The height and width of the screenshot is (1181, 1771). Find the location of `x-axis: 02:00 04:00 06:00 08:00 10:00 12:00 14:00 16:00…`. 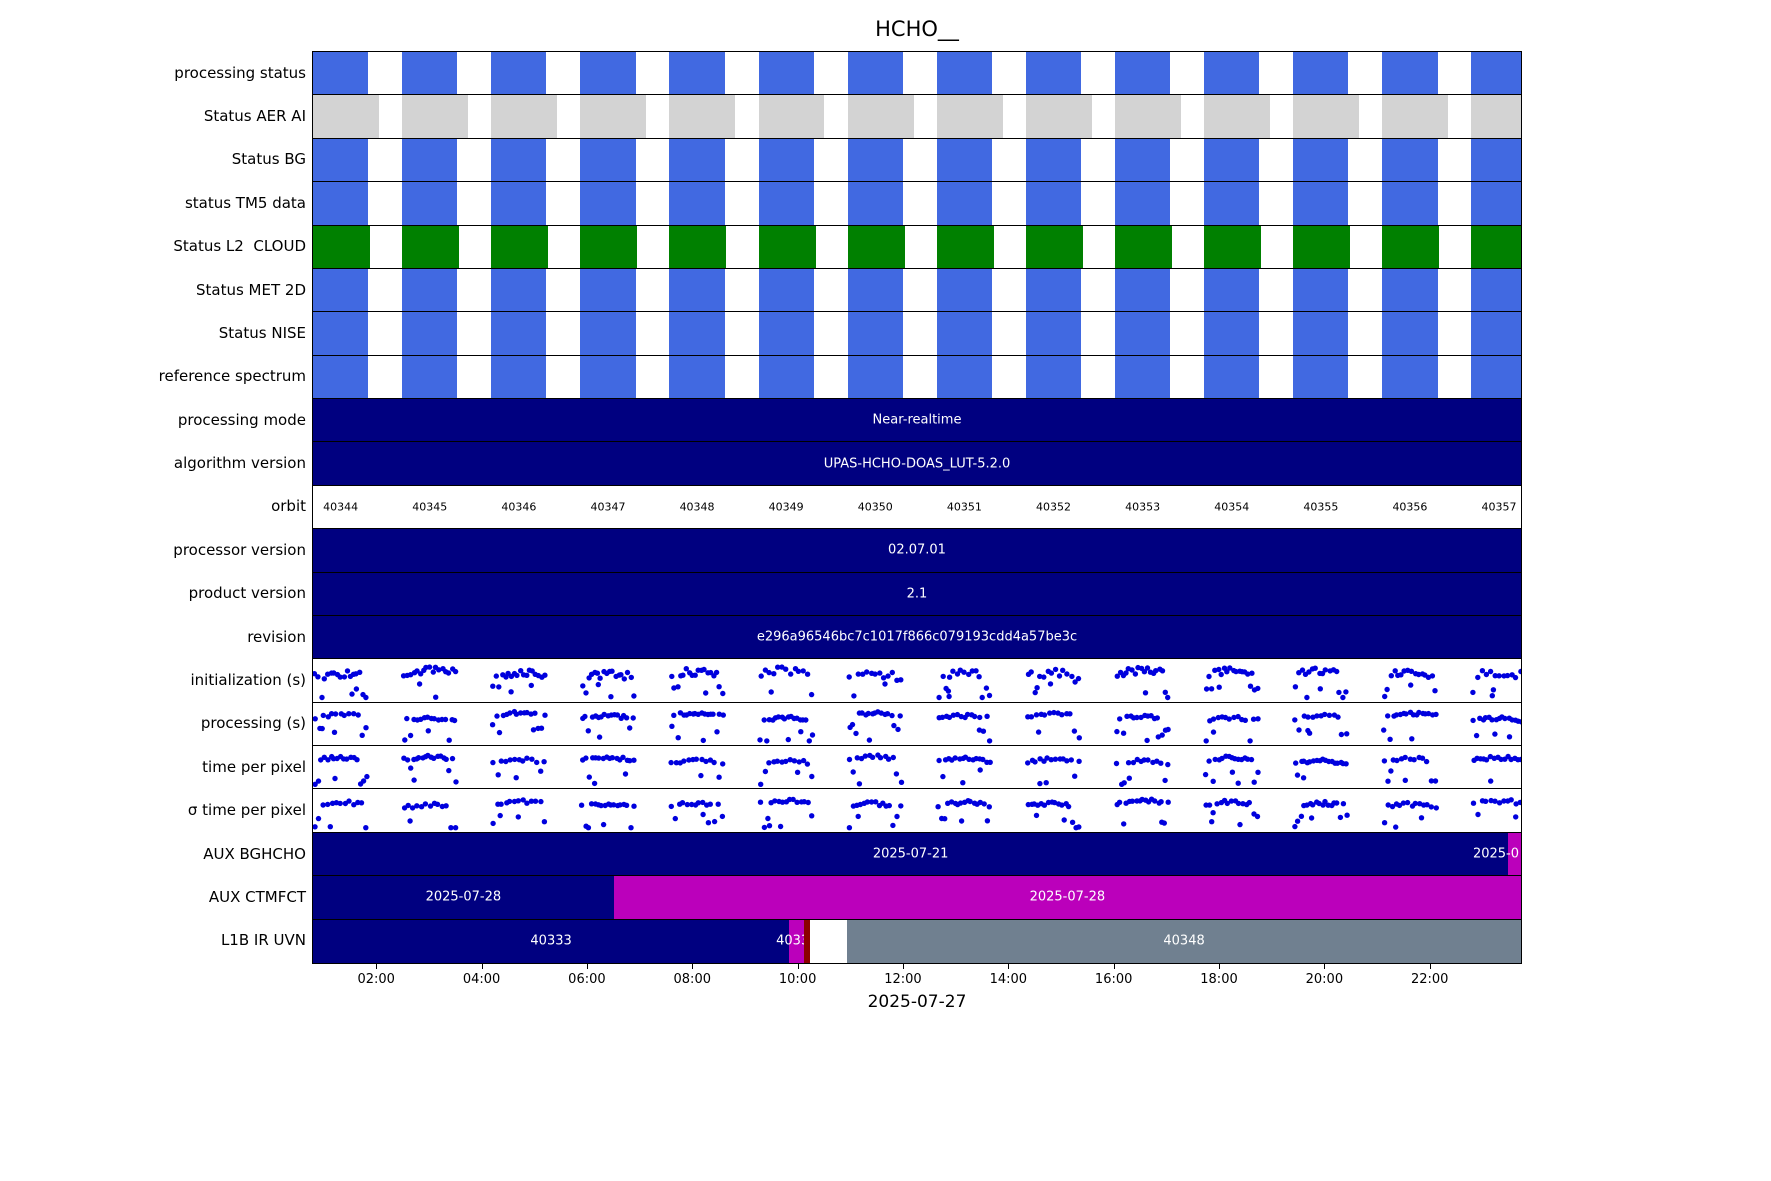

x-axis: 02:00 04:00 06:00 08:00 10:00 12:00 14:00 16:00… is located at coordinates (885, 979).